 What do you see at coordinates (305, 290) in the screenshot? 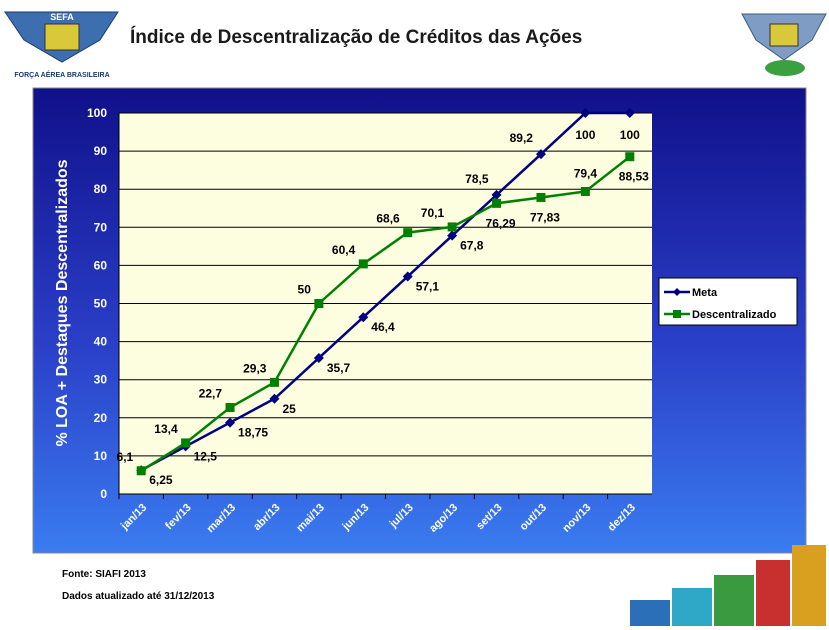
I see `data-label: 50` at bounding box center [305, 290].